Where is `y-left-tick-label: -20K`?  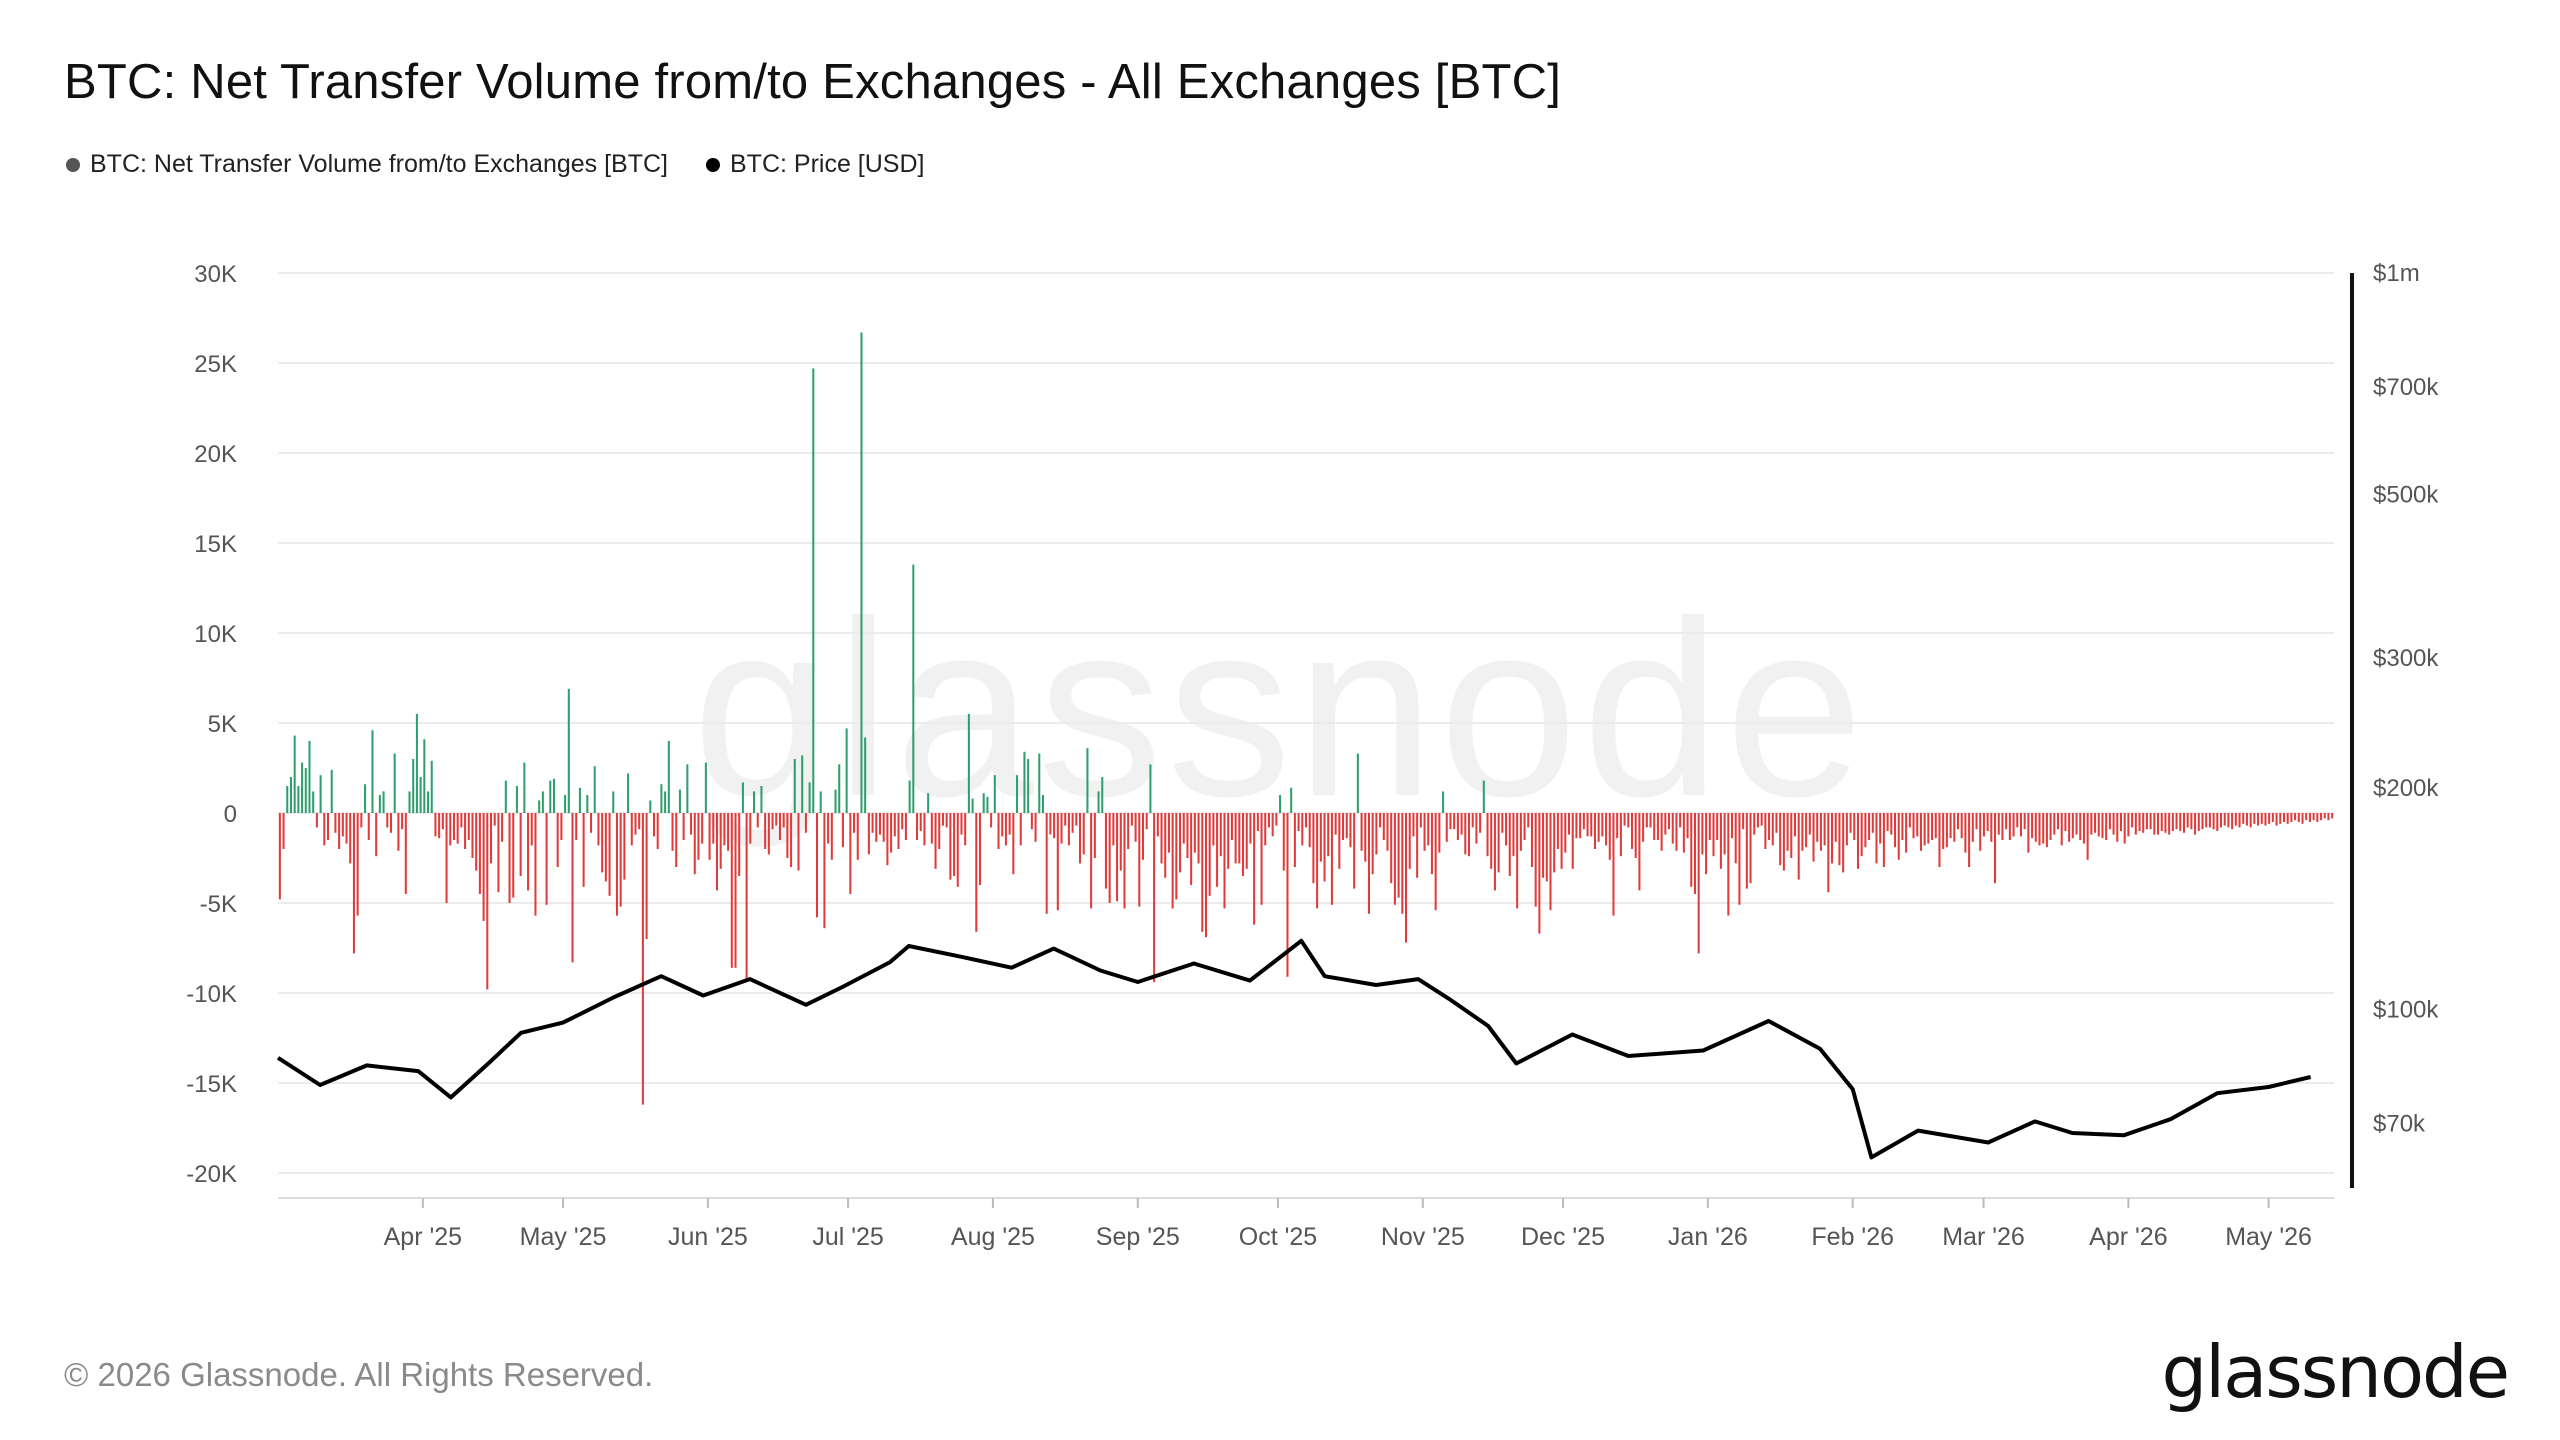
y-left-tick-label: -20K is located at coordinates (211, 1174).